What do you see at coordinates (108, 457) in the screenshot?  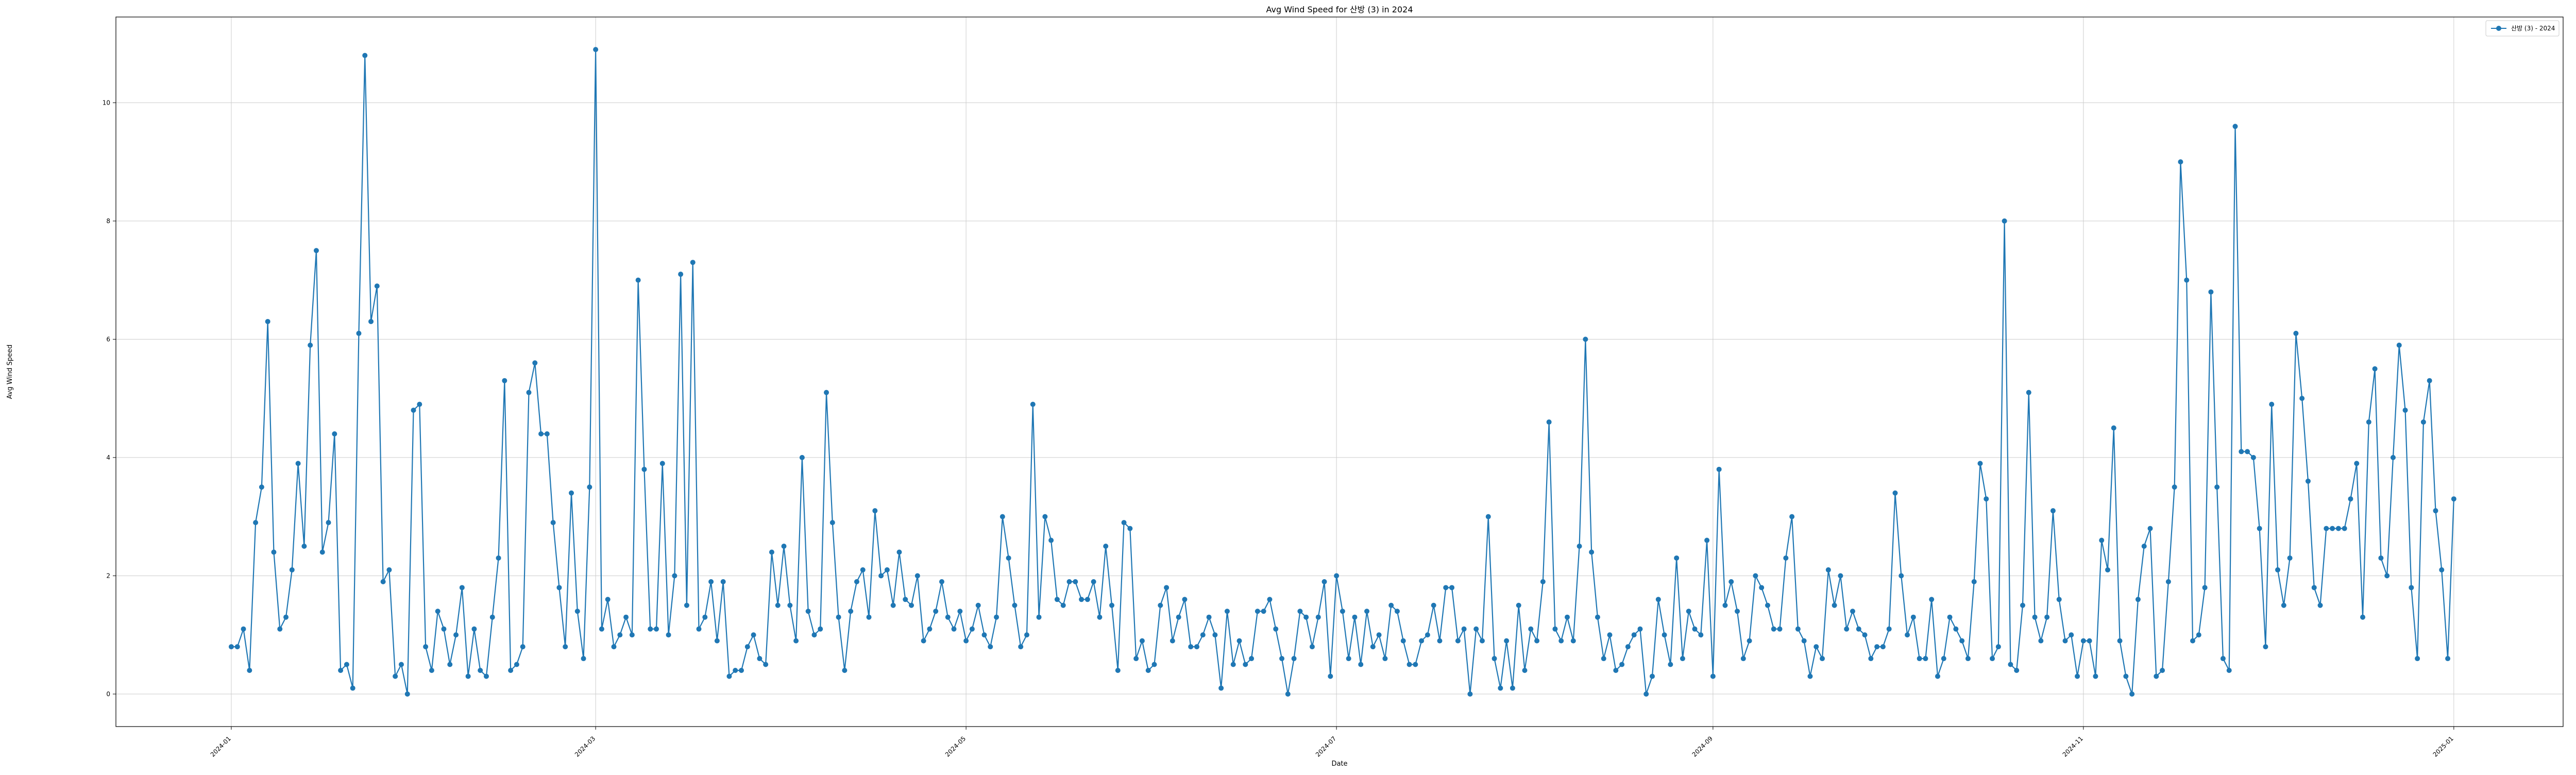 I see `y-tick-label: 4` at bounding box center [108, 457].